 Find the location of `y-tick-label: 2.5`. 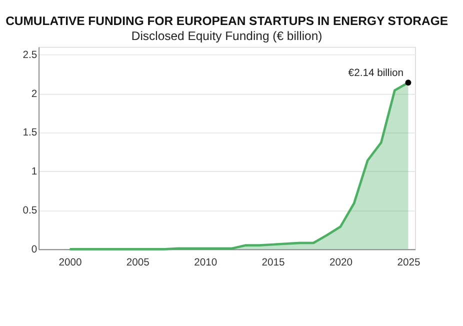

y-tick-label: 2.5 is located at coordinates (30, 55).